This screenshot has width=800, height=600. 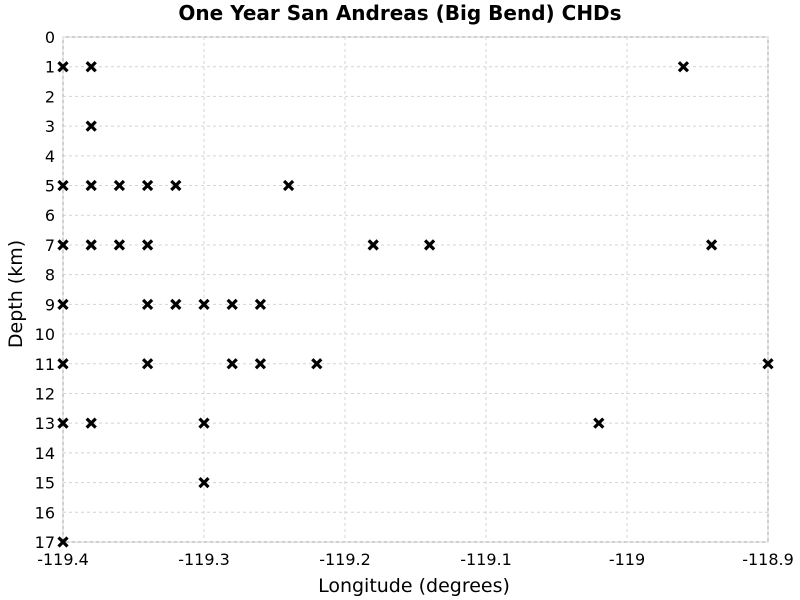 I want to click on y-tick-label: 16, so click(x=45, y=512).